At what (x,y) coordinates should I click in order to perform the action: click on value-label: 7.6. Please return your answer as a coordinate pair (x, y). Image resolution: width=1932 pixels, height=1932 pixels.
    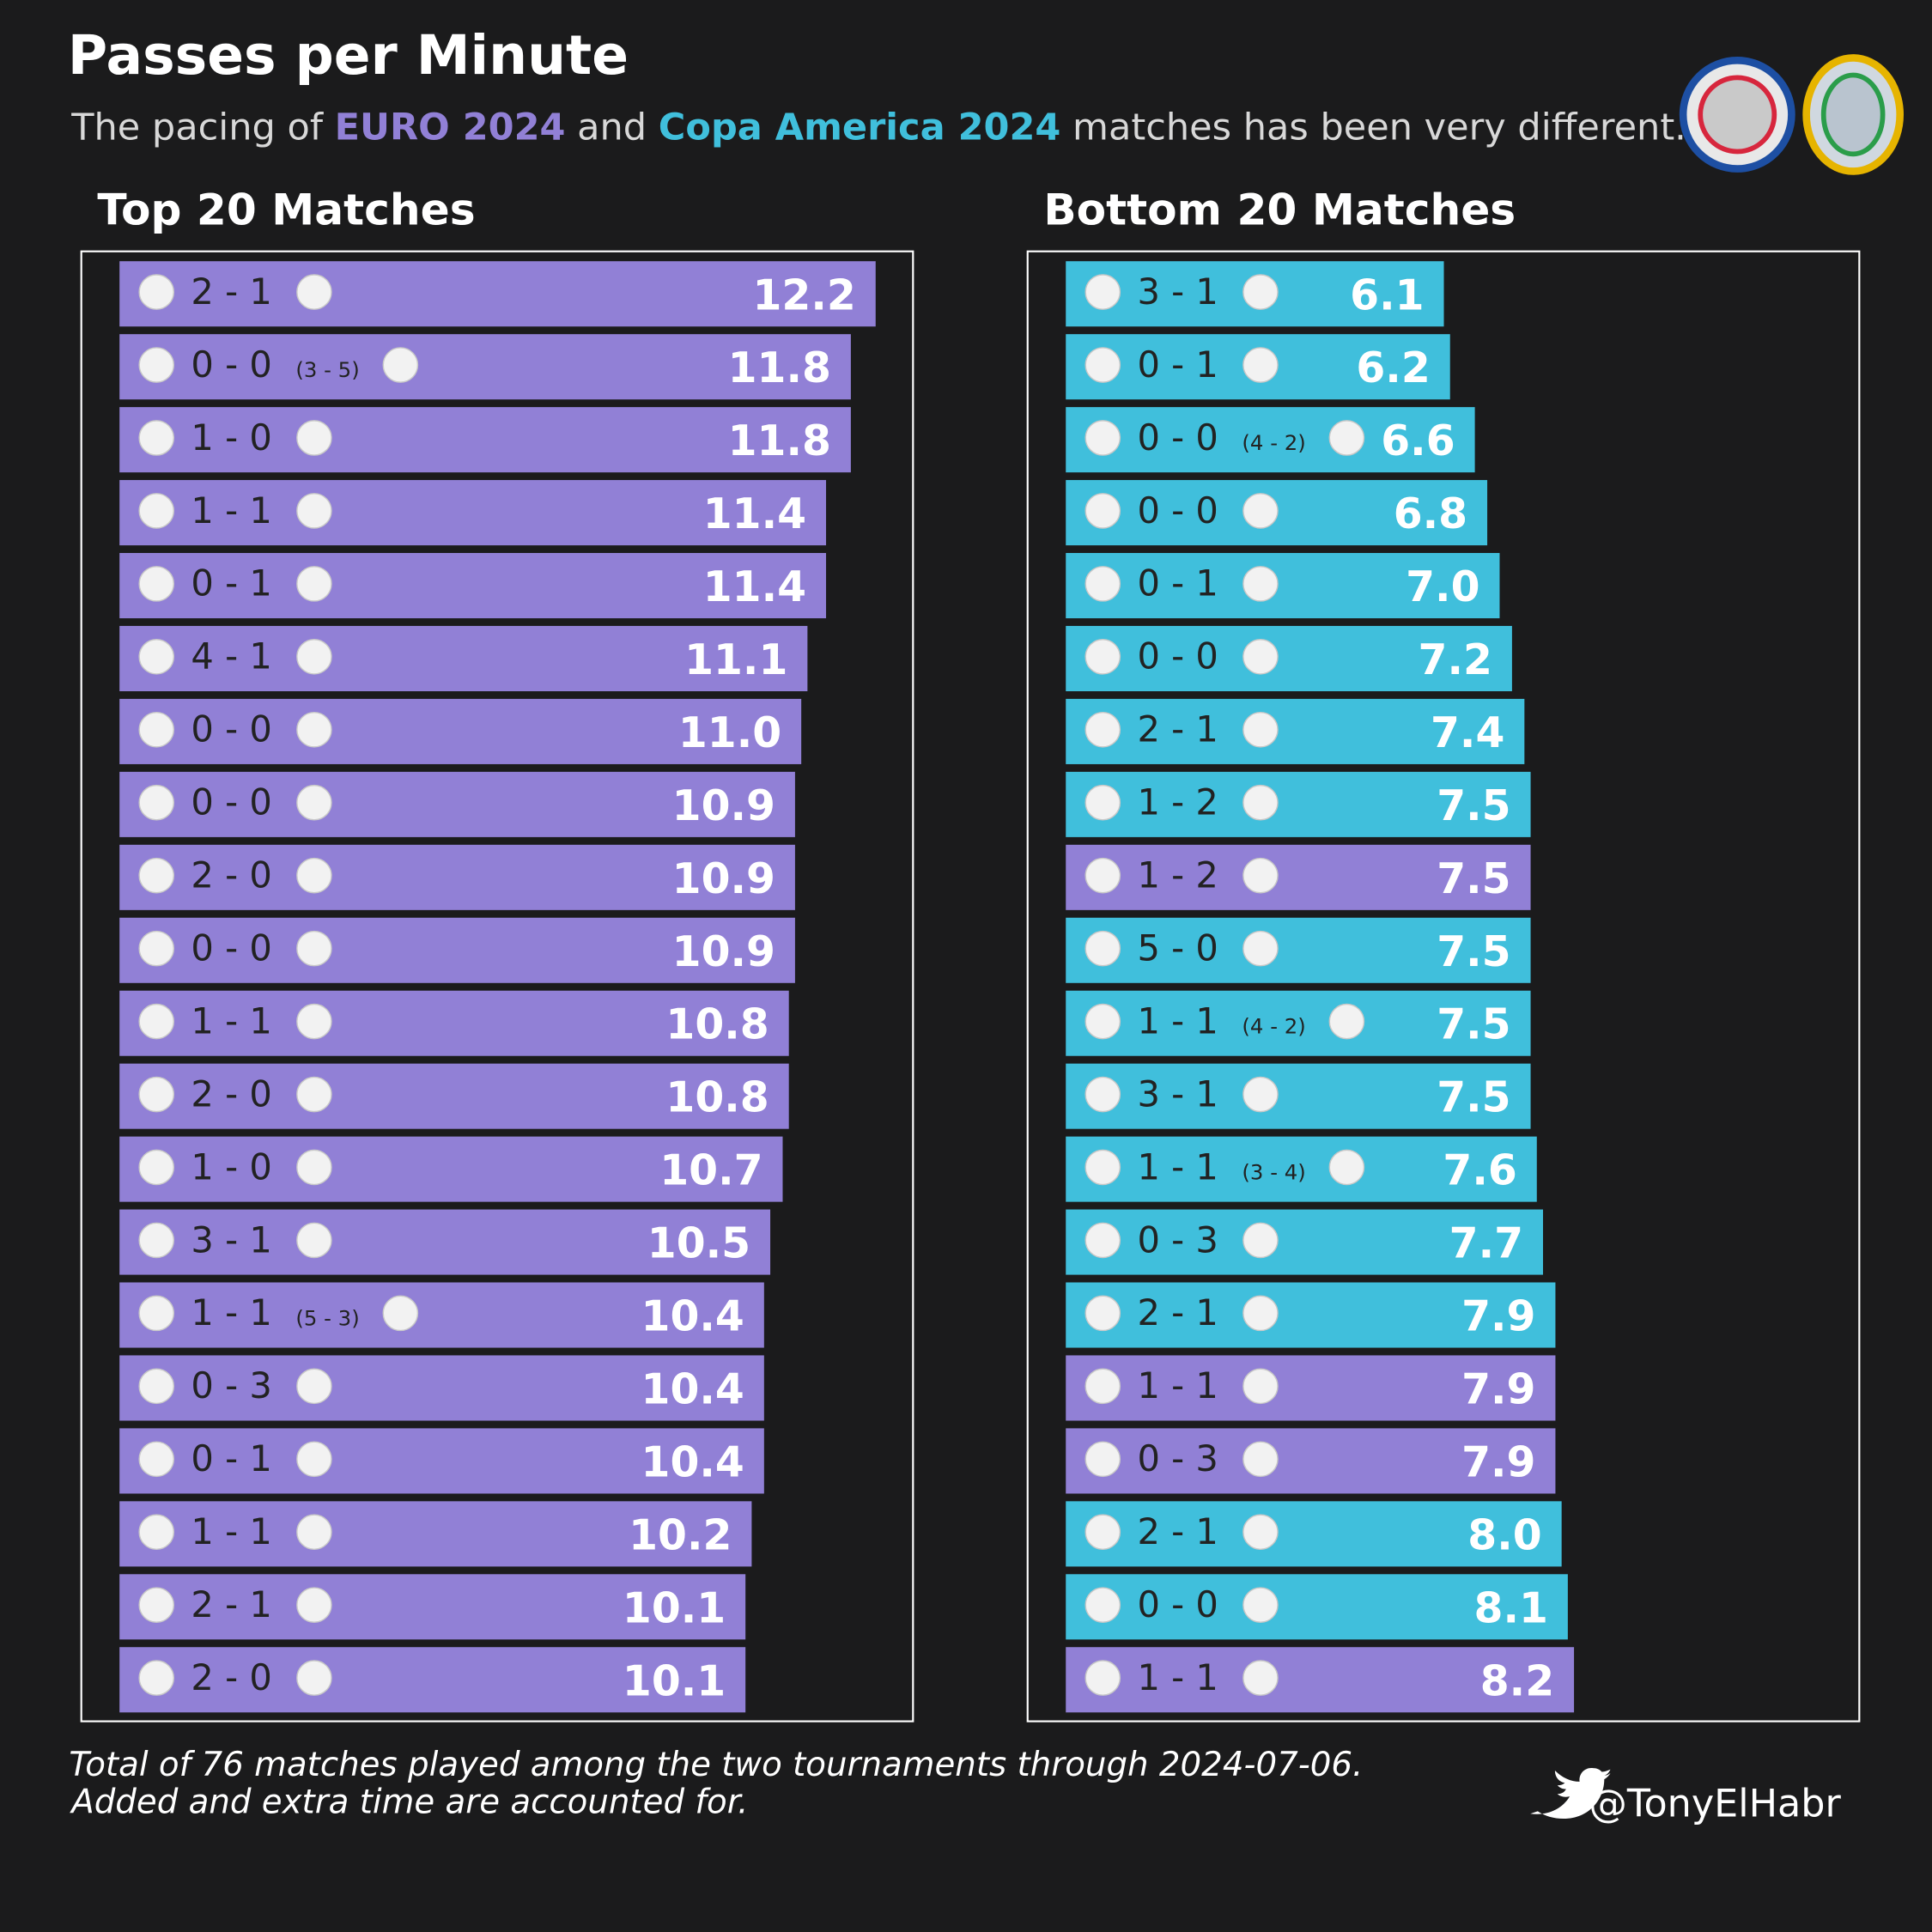
    Looking at the image, I should click on (1480, 1170).